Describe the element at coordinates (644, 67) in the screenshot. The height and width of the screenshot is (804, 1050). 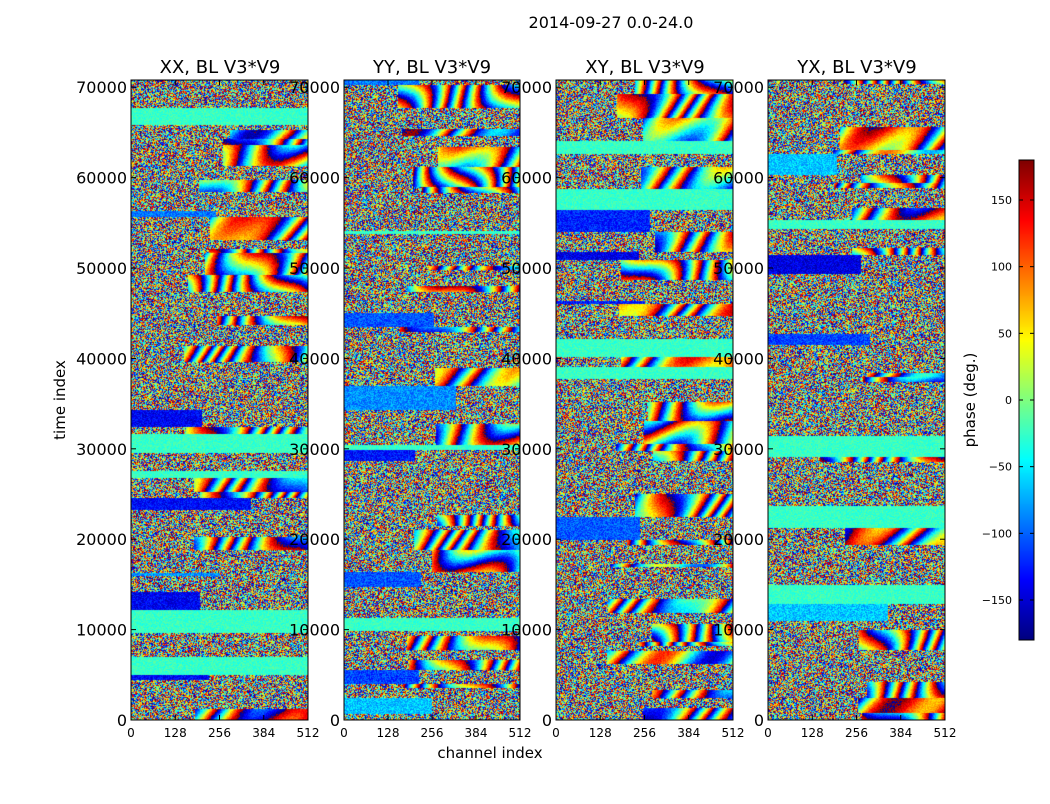
I see `panel-xy-title: XY, BL V3*V9` at that location.